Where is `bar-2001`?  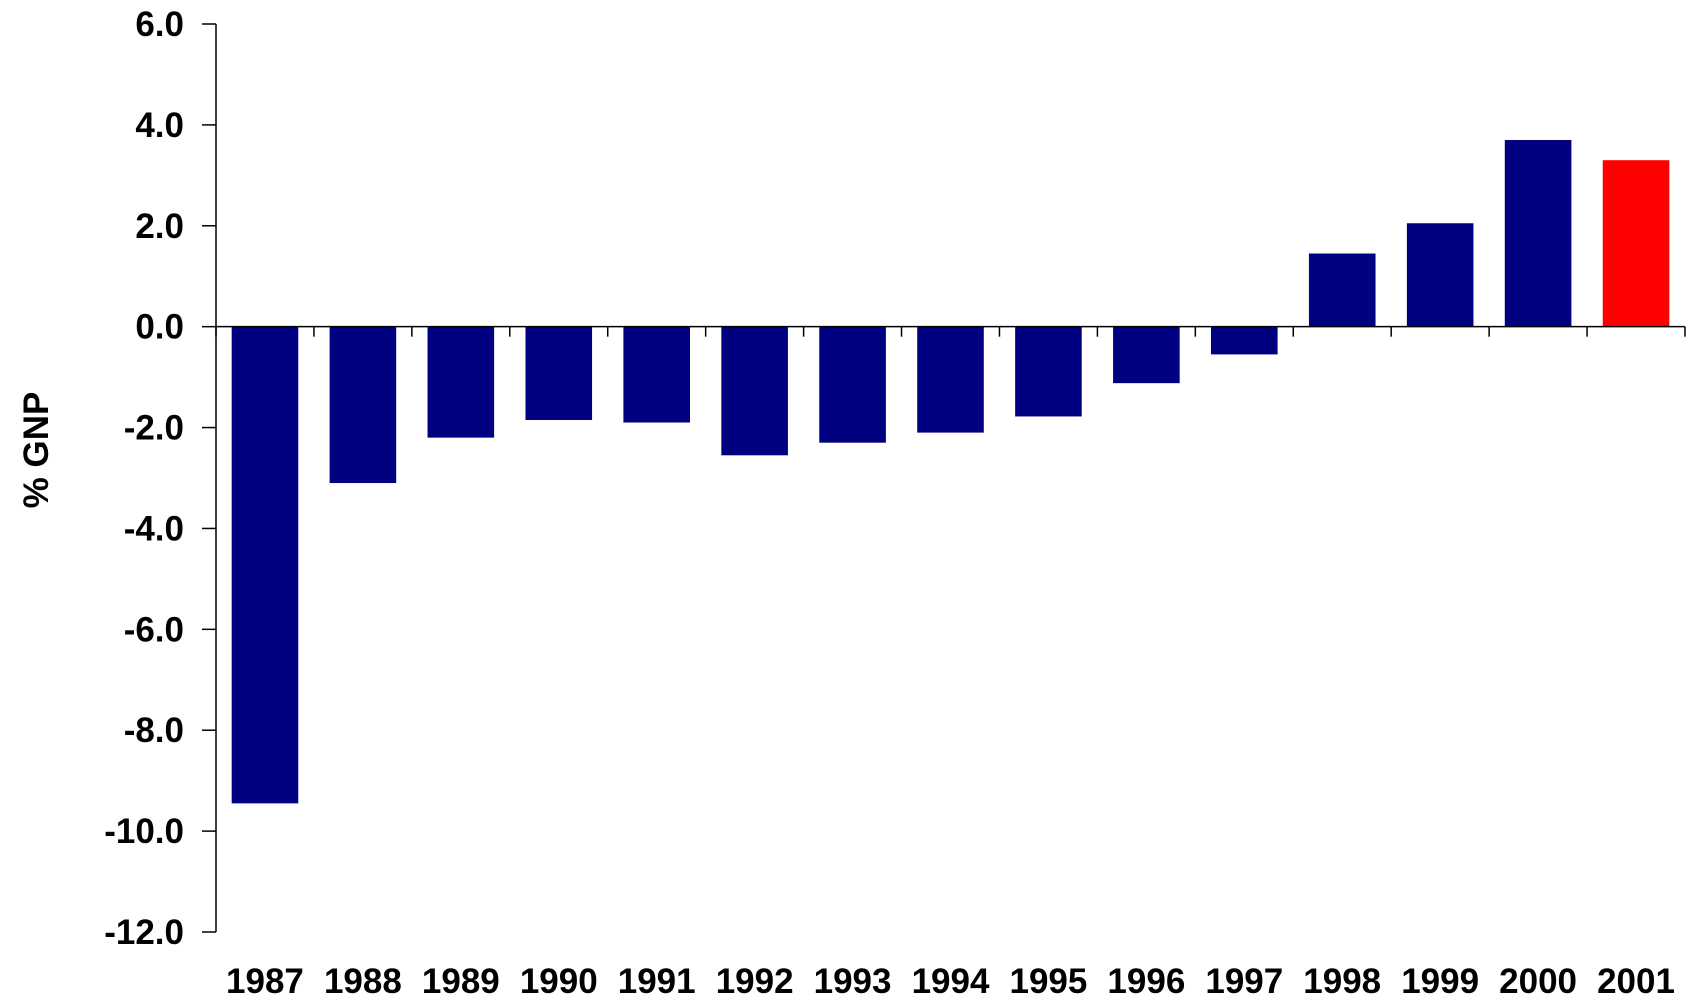 bar-2001 is located at coordinates (1636, 243).